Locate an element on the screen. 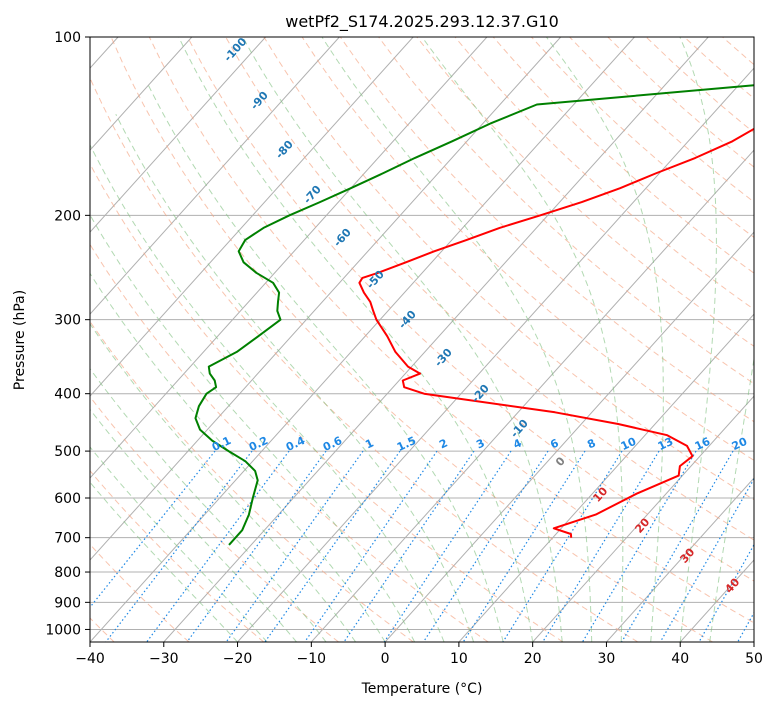 The width and height of the screenshot is (775, 708). x-tick-label: 30 is located at coordinates (607, 659).